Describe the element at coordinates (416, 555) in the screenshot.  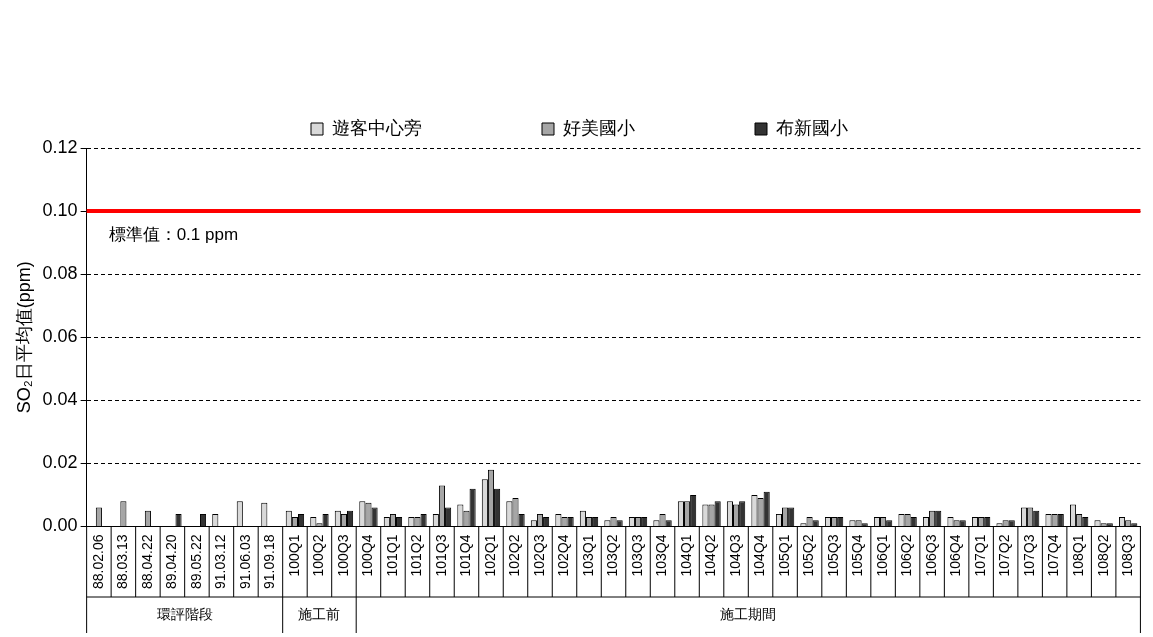
I see `x-tick-label: 101Q2` at that location.